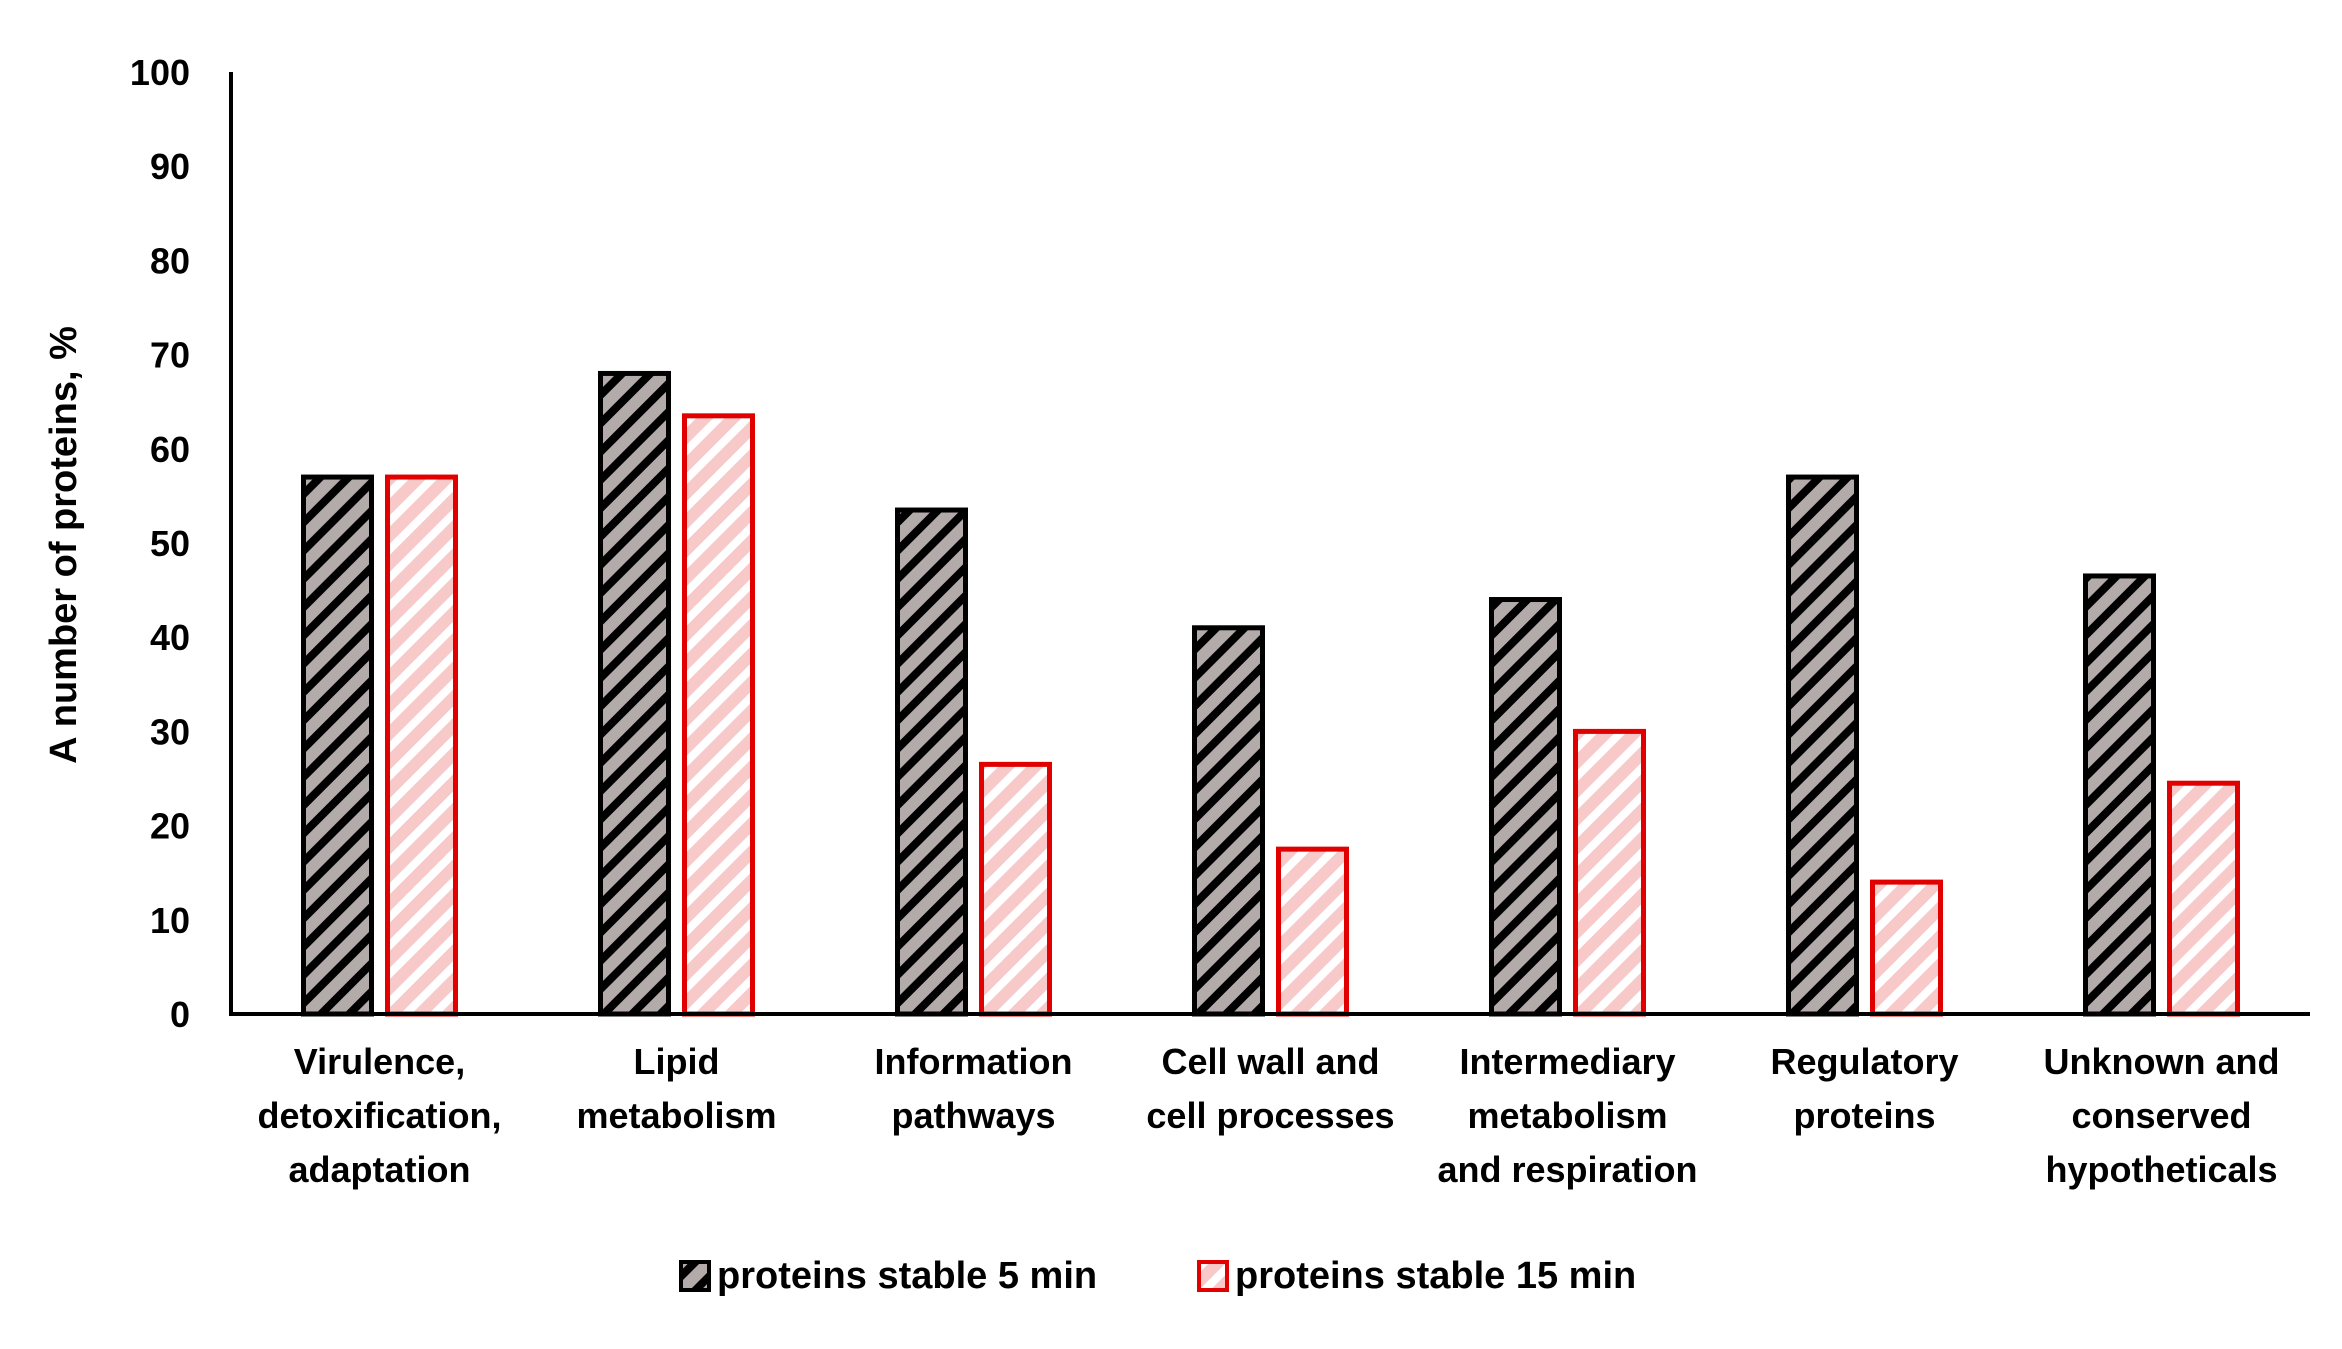 The image size is (2342, 1349). Describe the element at coordinates (170, 543) in the screenshot. I see `y-tick-label: 50` at that location.